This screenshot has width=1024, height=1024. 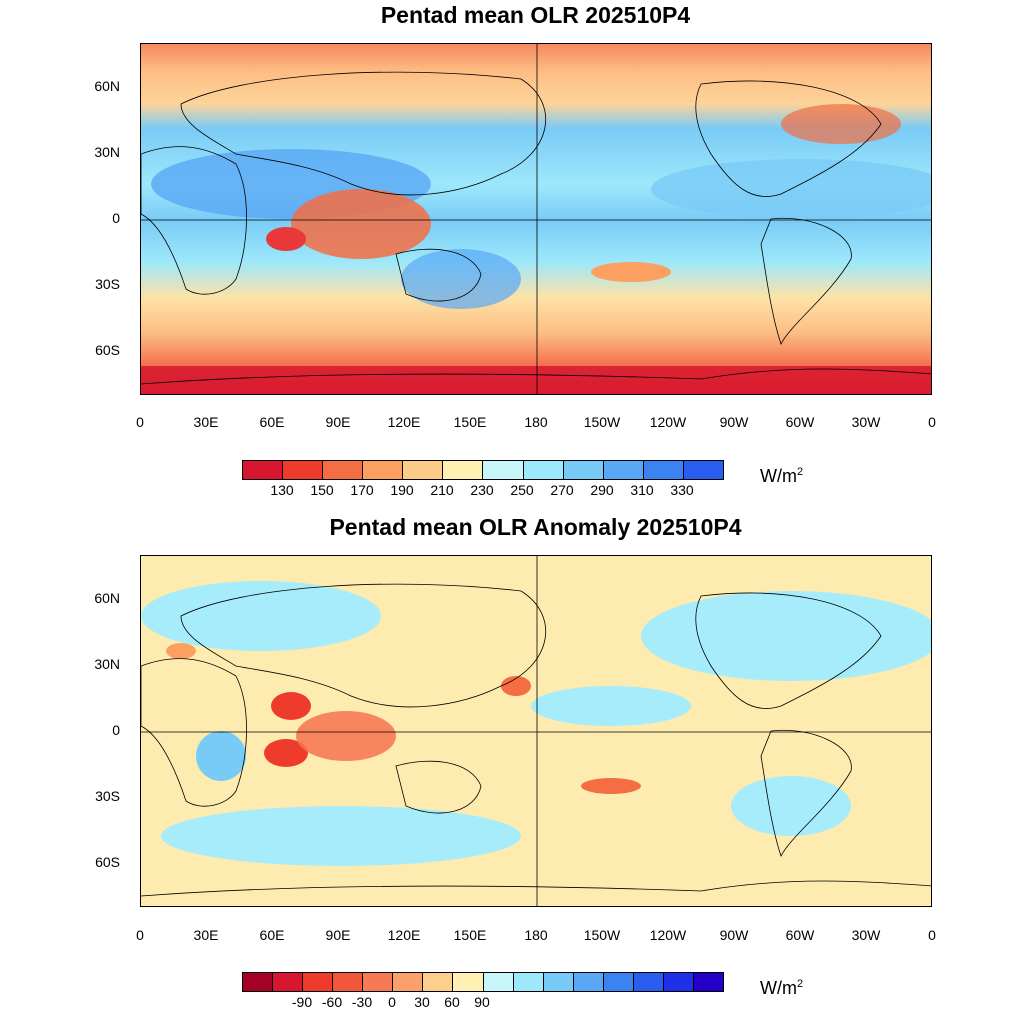 What do you see at coordinates (522, 490) in the screenshot?
I see `colorbar-label: 250` at bounding box center [522, 490].